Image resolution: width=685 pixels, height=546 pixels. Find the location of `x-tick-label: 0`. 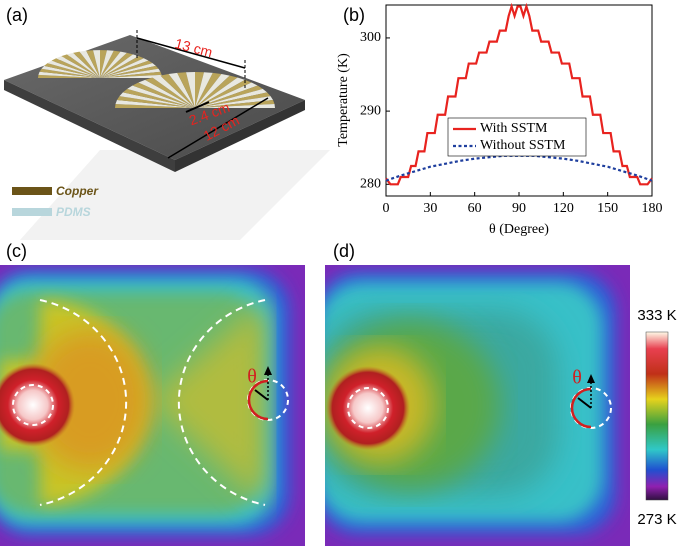

x-tick-label: 0 is located at coordinates (386, 208).